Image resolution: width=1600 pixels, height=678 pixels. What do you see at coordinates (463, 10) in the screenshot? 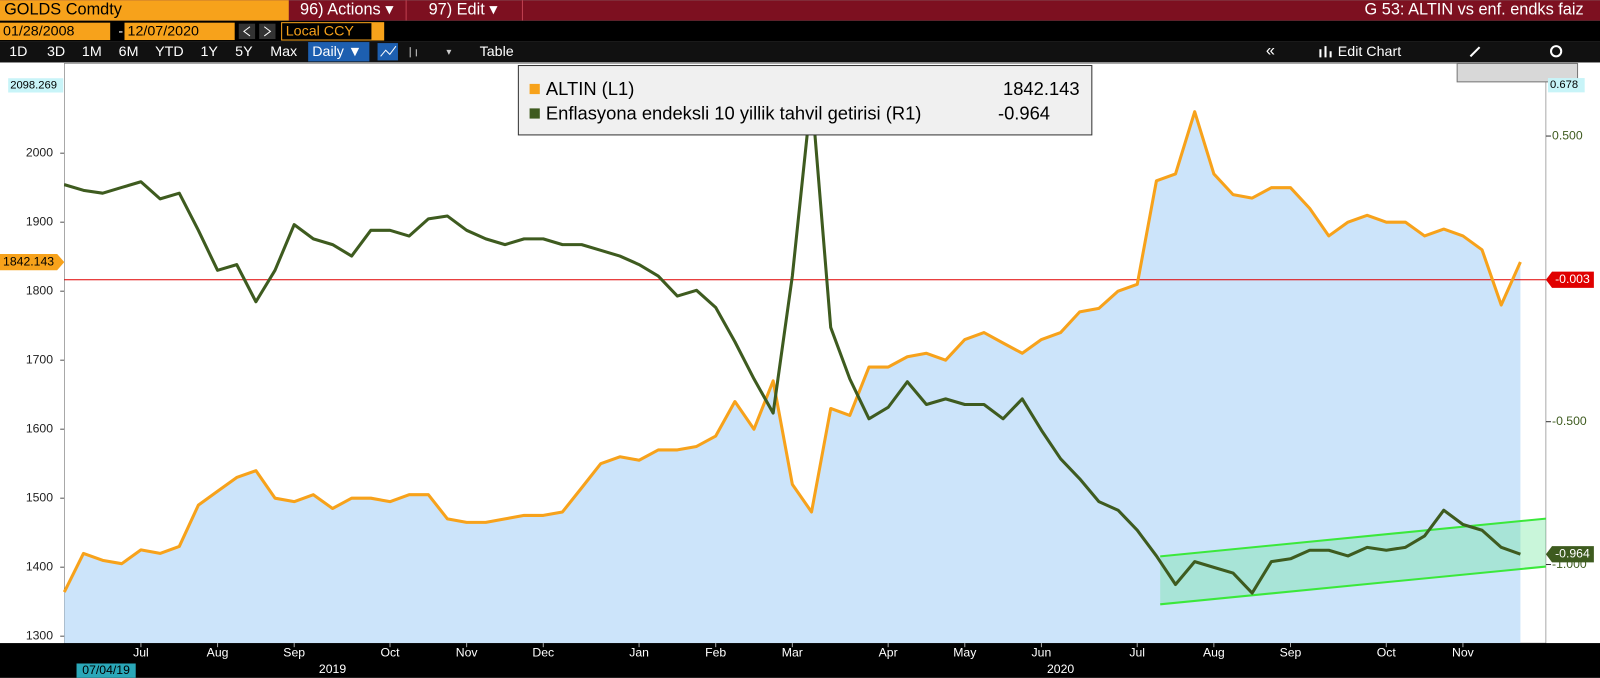
I see `edit-menu: 97) Edit ▾` at bounding box center [463, 10].